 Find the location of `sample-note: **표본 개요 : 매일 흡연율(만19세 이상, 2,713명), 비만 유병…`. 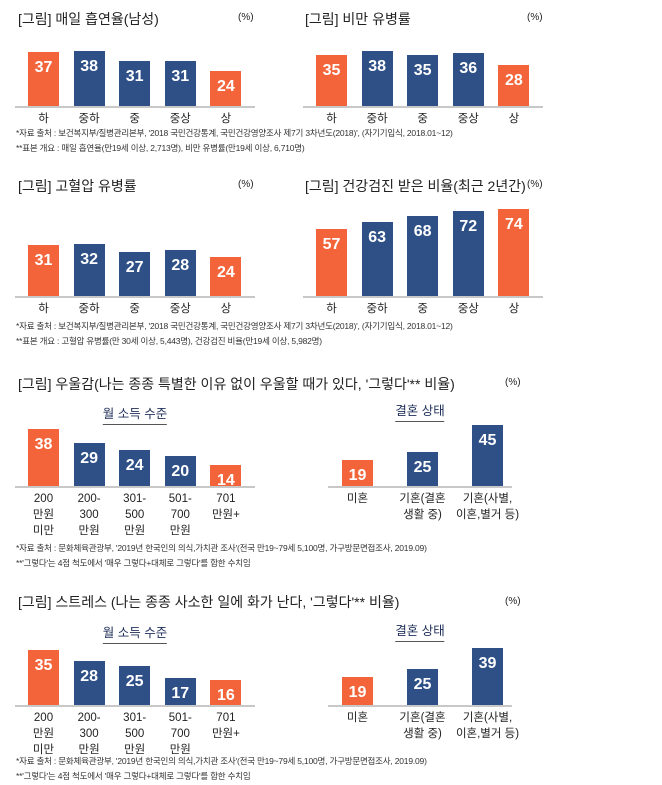

sample-note: **표본 개요 : 매일 흡연율(만19세 이상, 2,713명), 비만 유병… is located at coordinates (160, 148).